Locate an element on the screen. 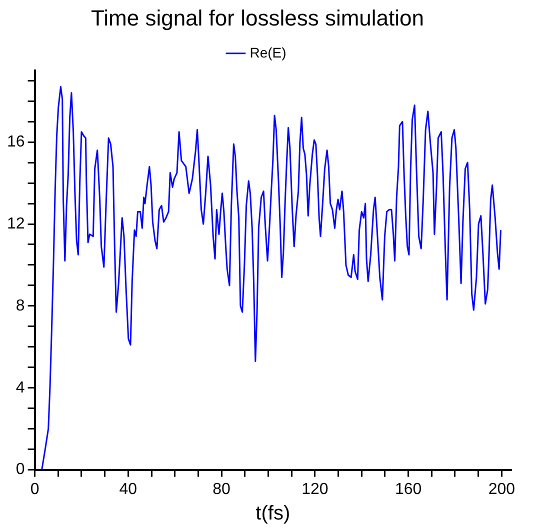 The height and width of the screenshot is (528, 537). y-tick-label: 4 is located at coordinates (20, 387).